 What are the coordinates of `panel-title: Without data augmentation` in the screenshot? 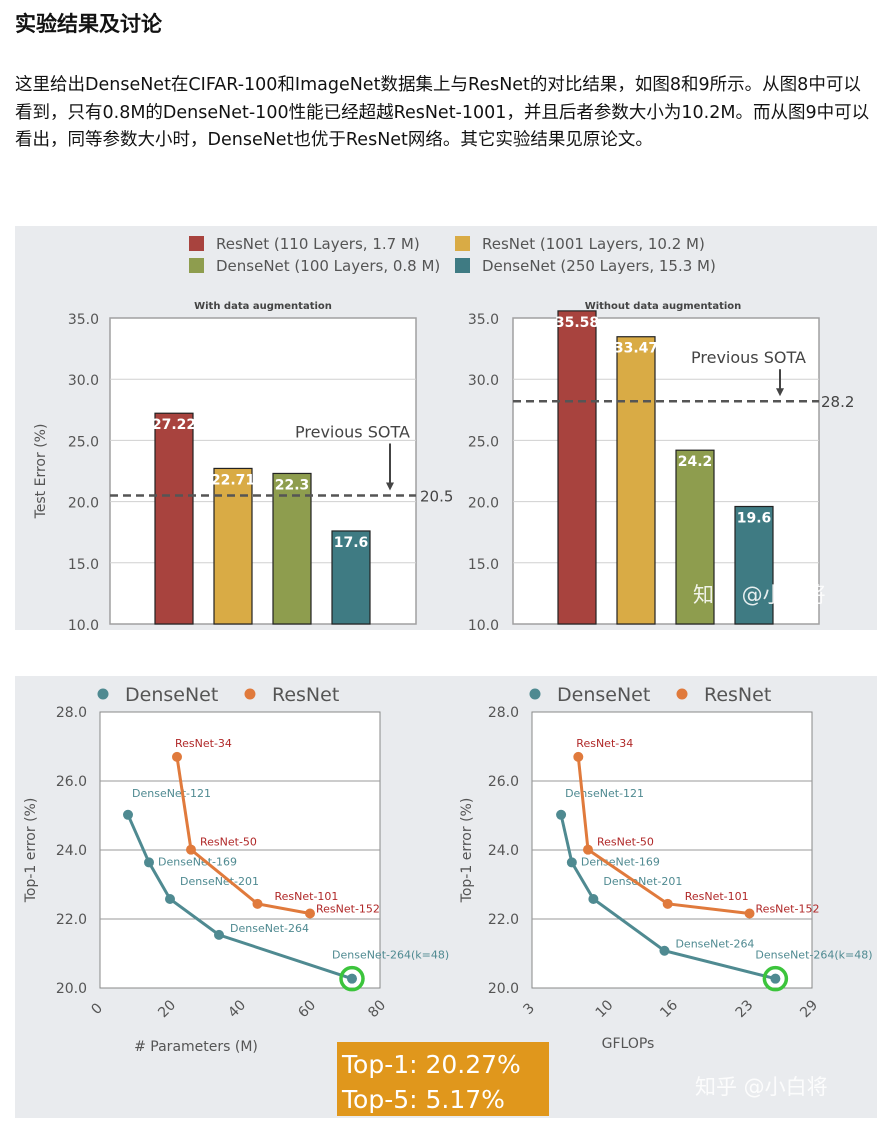 It's located at (663, 306).